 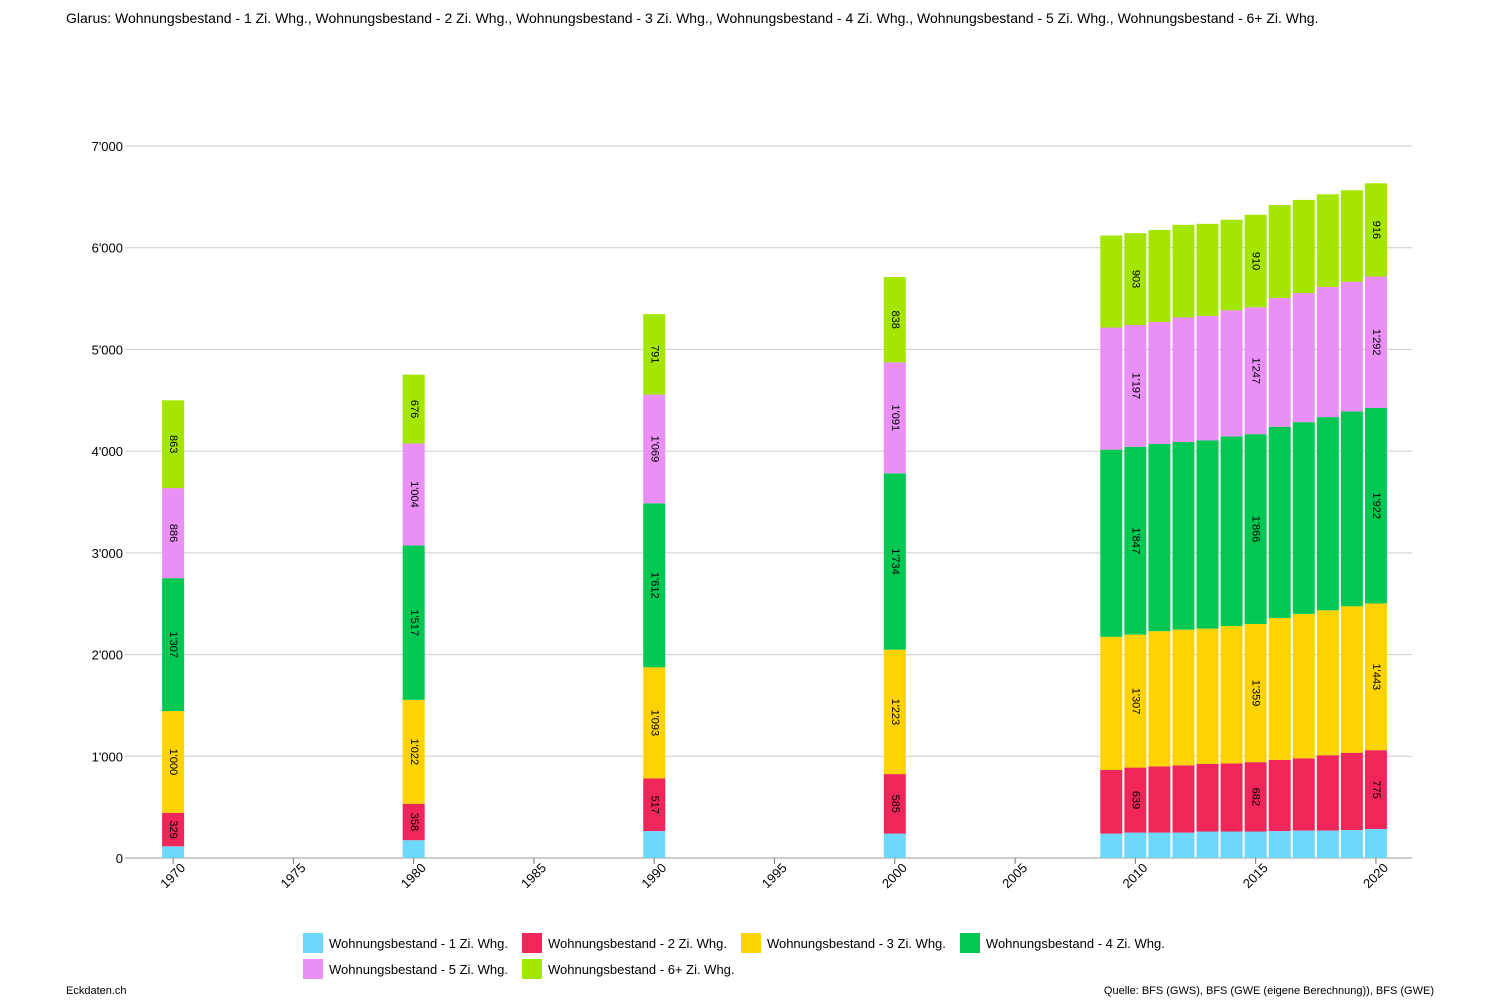 I want to click on legend-item-1-zimmer: Wohnungsbestand - 1 Zi. Whg., so click(x=405, y=943).